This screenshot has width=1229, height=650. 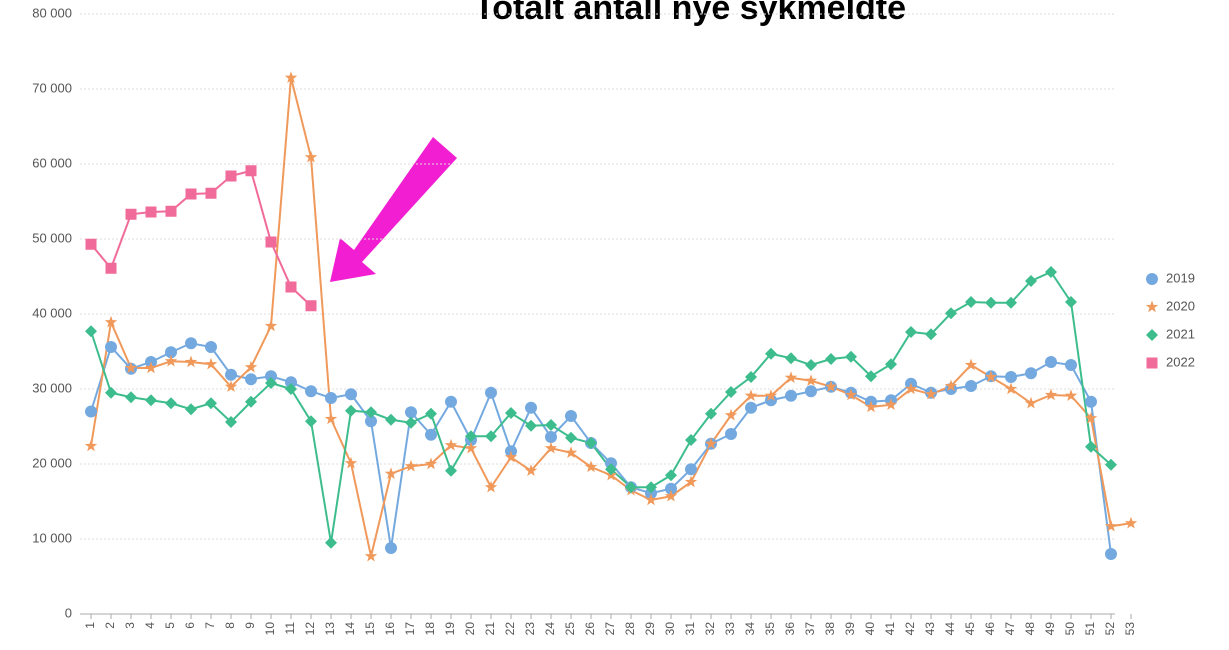 I want to click on x-tick-label: 9, so click(x=250, y=625).